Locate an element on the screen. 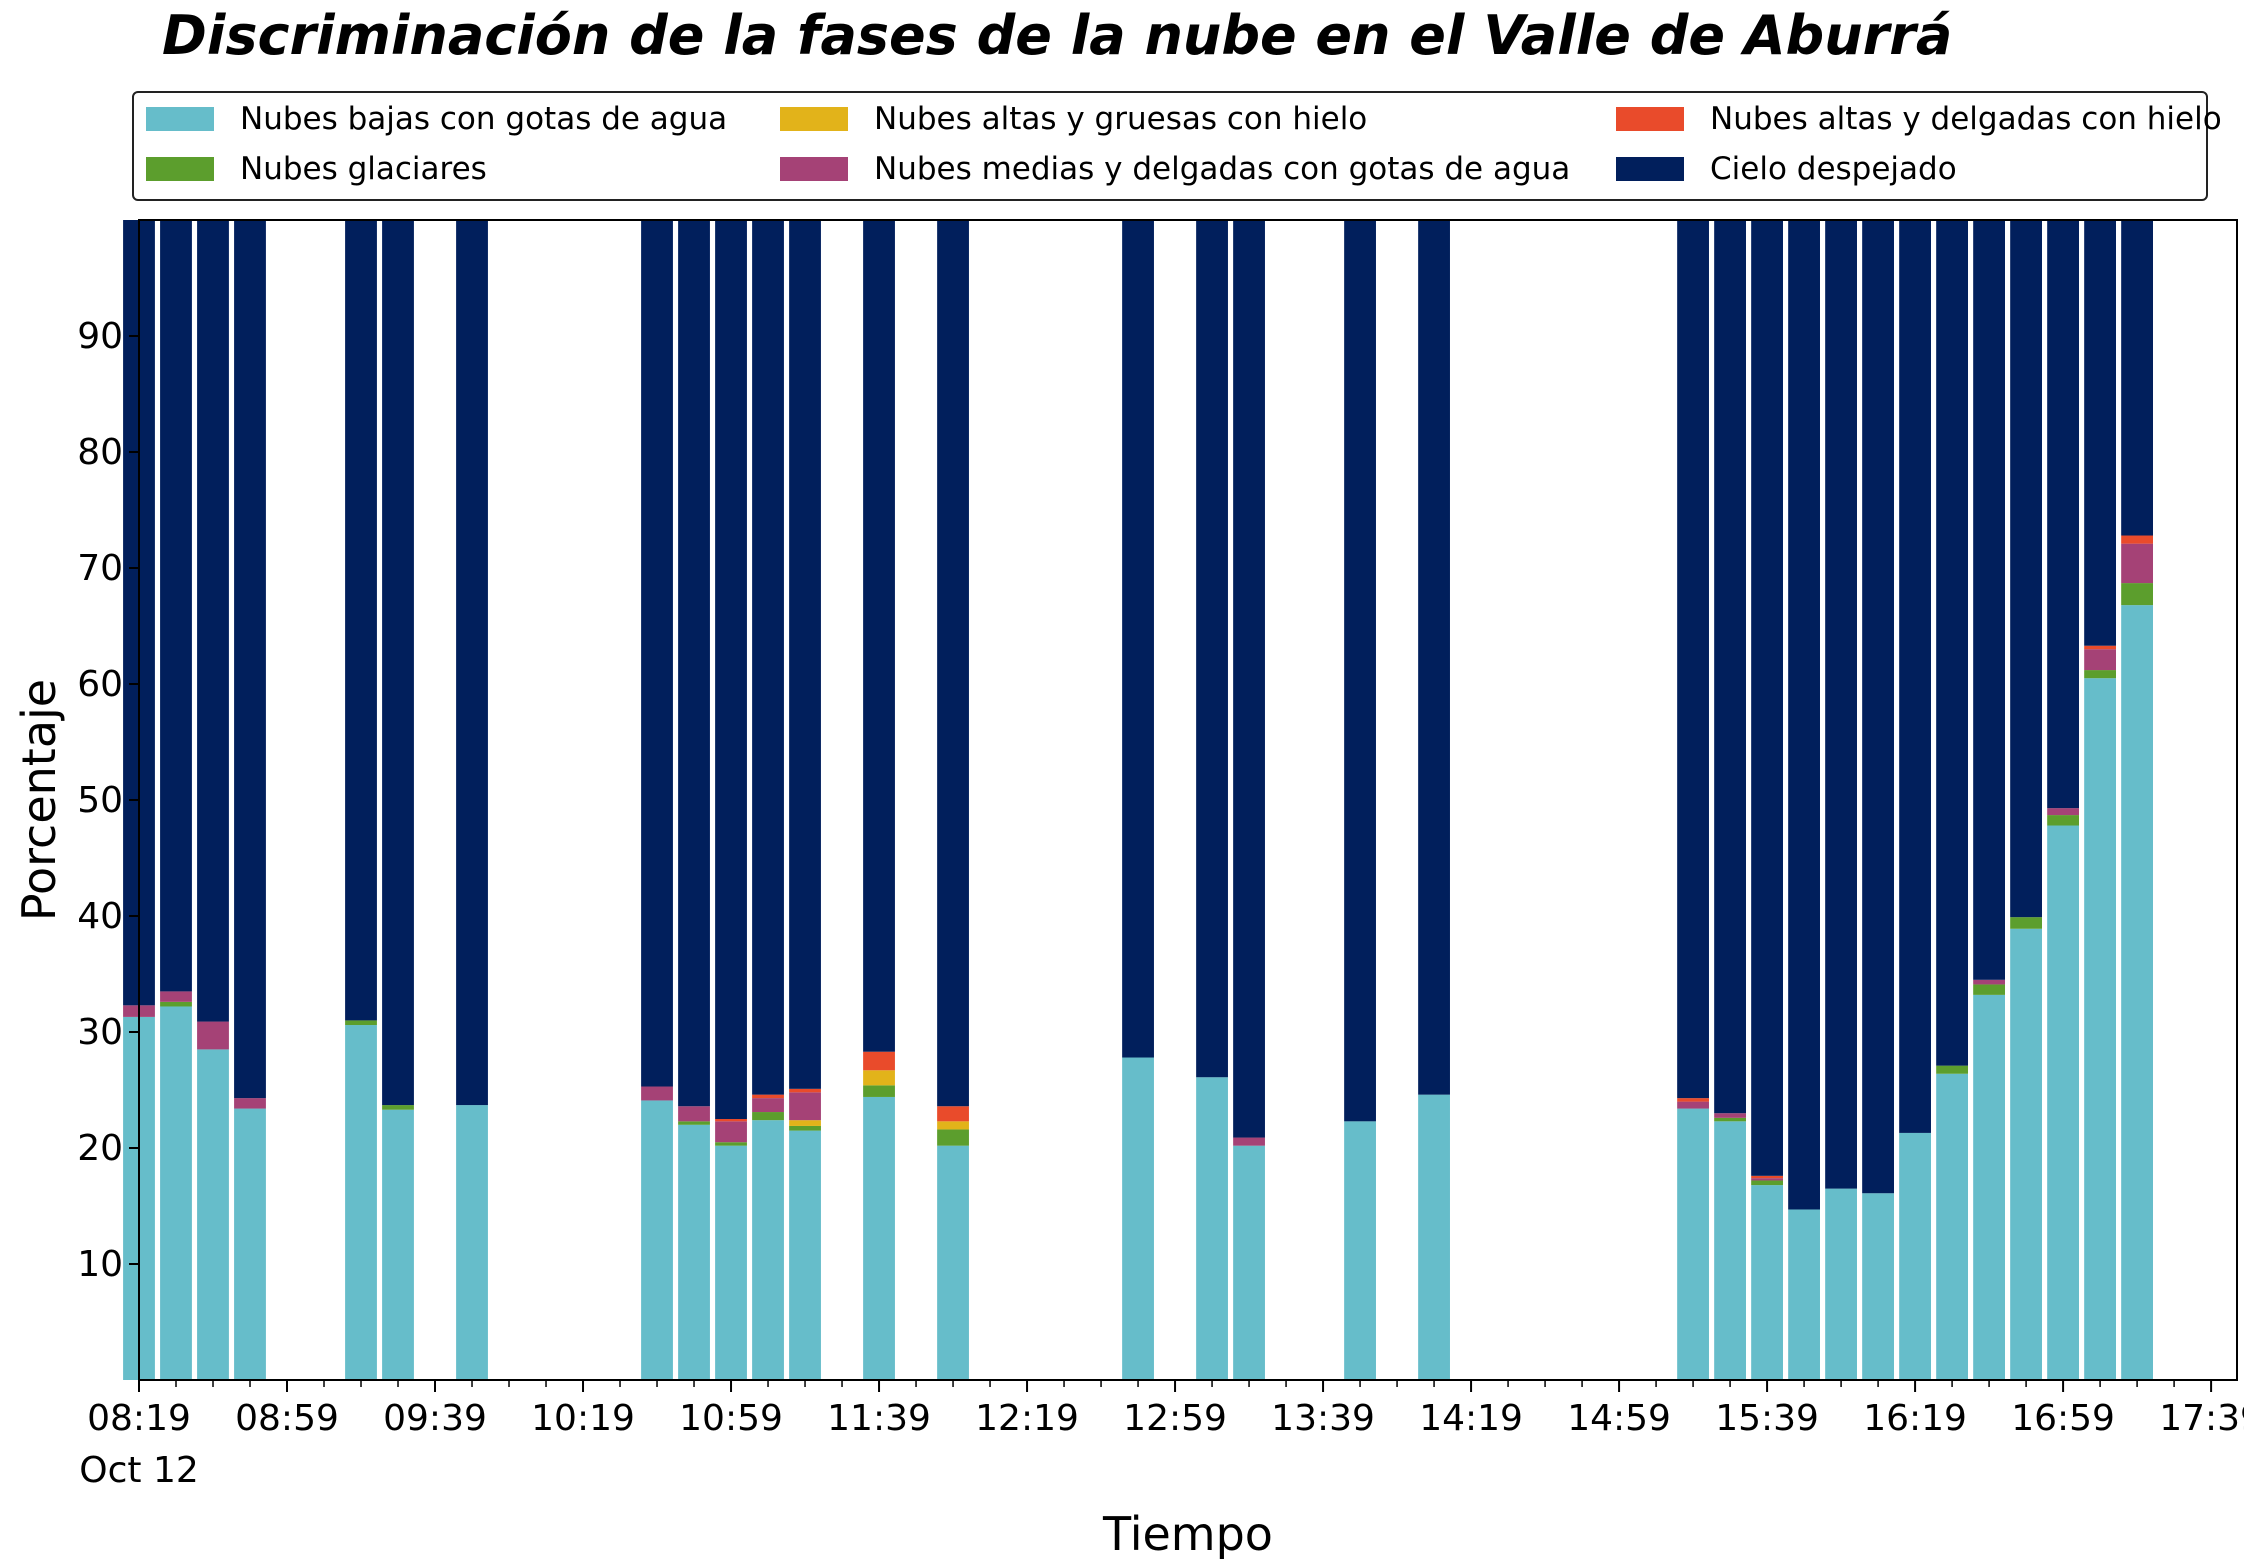 The width and height of the screenshot is (2244, 1559). bar-segment-15:19-s5 is located at coordinates (1693, 659).